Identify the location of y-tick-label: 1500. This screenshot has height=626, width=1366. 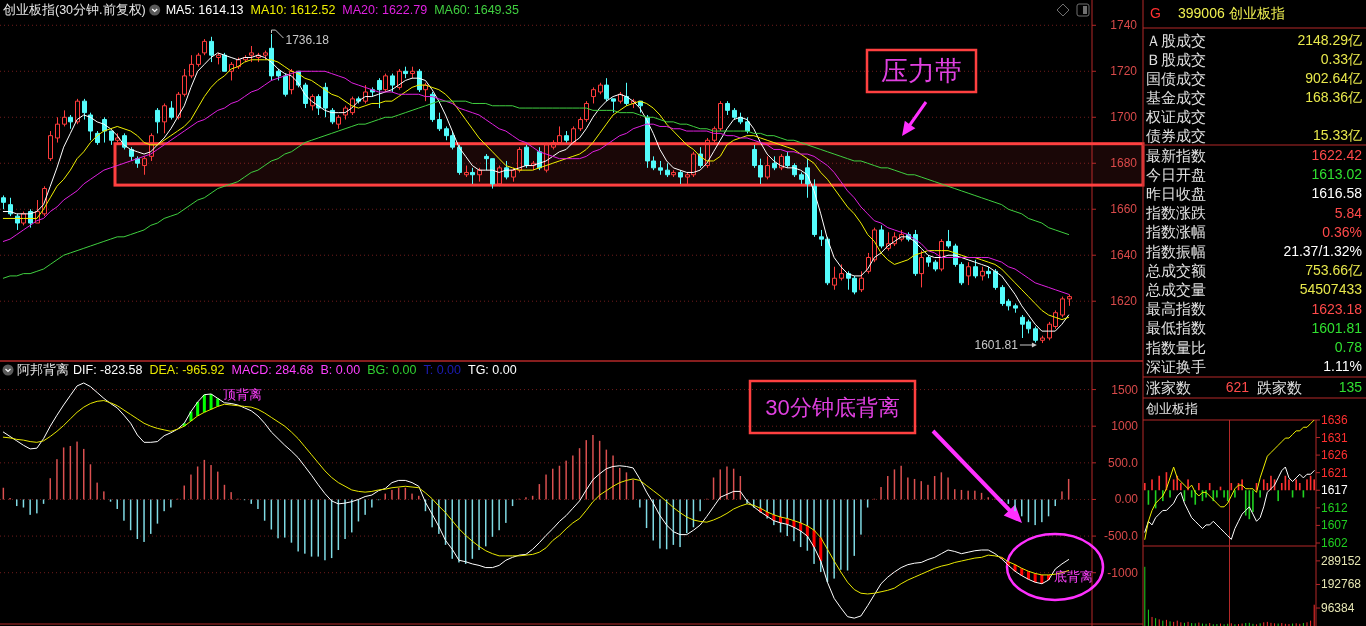
(1125, 389).